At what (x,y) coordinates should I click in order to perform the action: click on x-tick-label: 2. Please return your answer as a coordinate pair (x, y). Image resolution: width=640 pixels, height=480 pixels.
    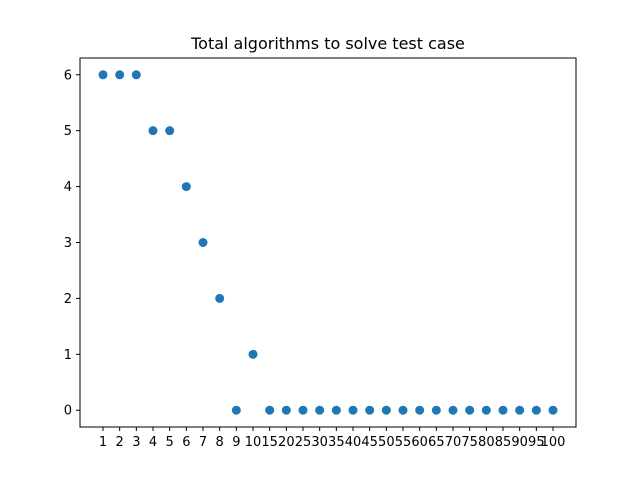
    Looking at the image, I should click on (120, 442).